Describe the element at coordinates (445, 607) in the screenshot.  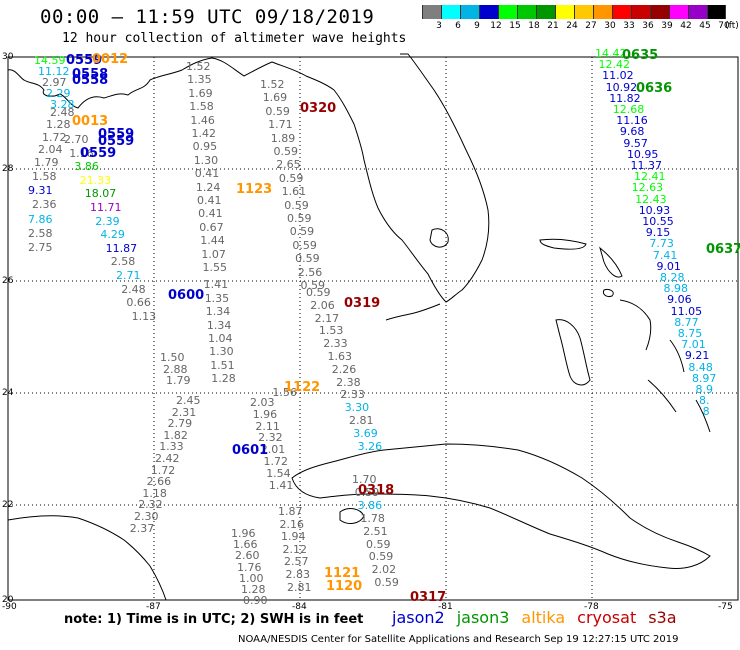
I see `longitude-label: -81` at that location.